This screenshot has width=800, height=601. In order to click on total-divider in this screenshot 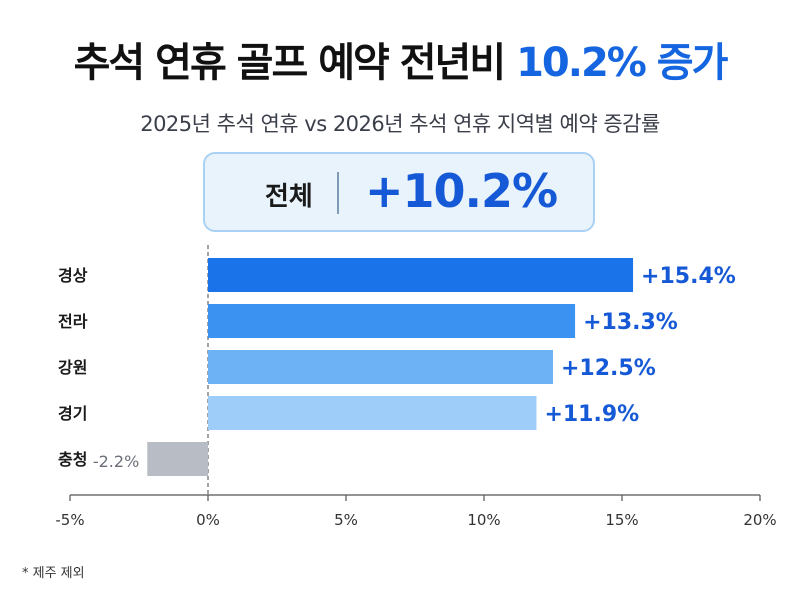, I will do `click(338, 193)`.